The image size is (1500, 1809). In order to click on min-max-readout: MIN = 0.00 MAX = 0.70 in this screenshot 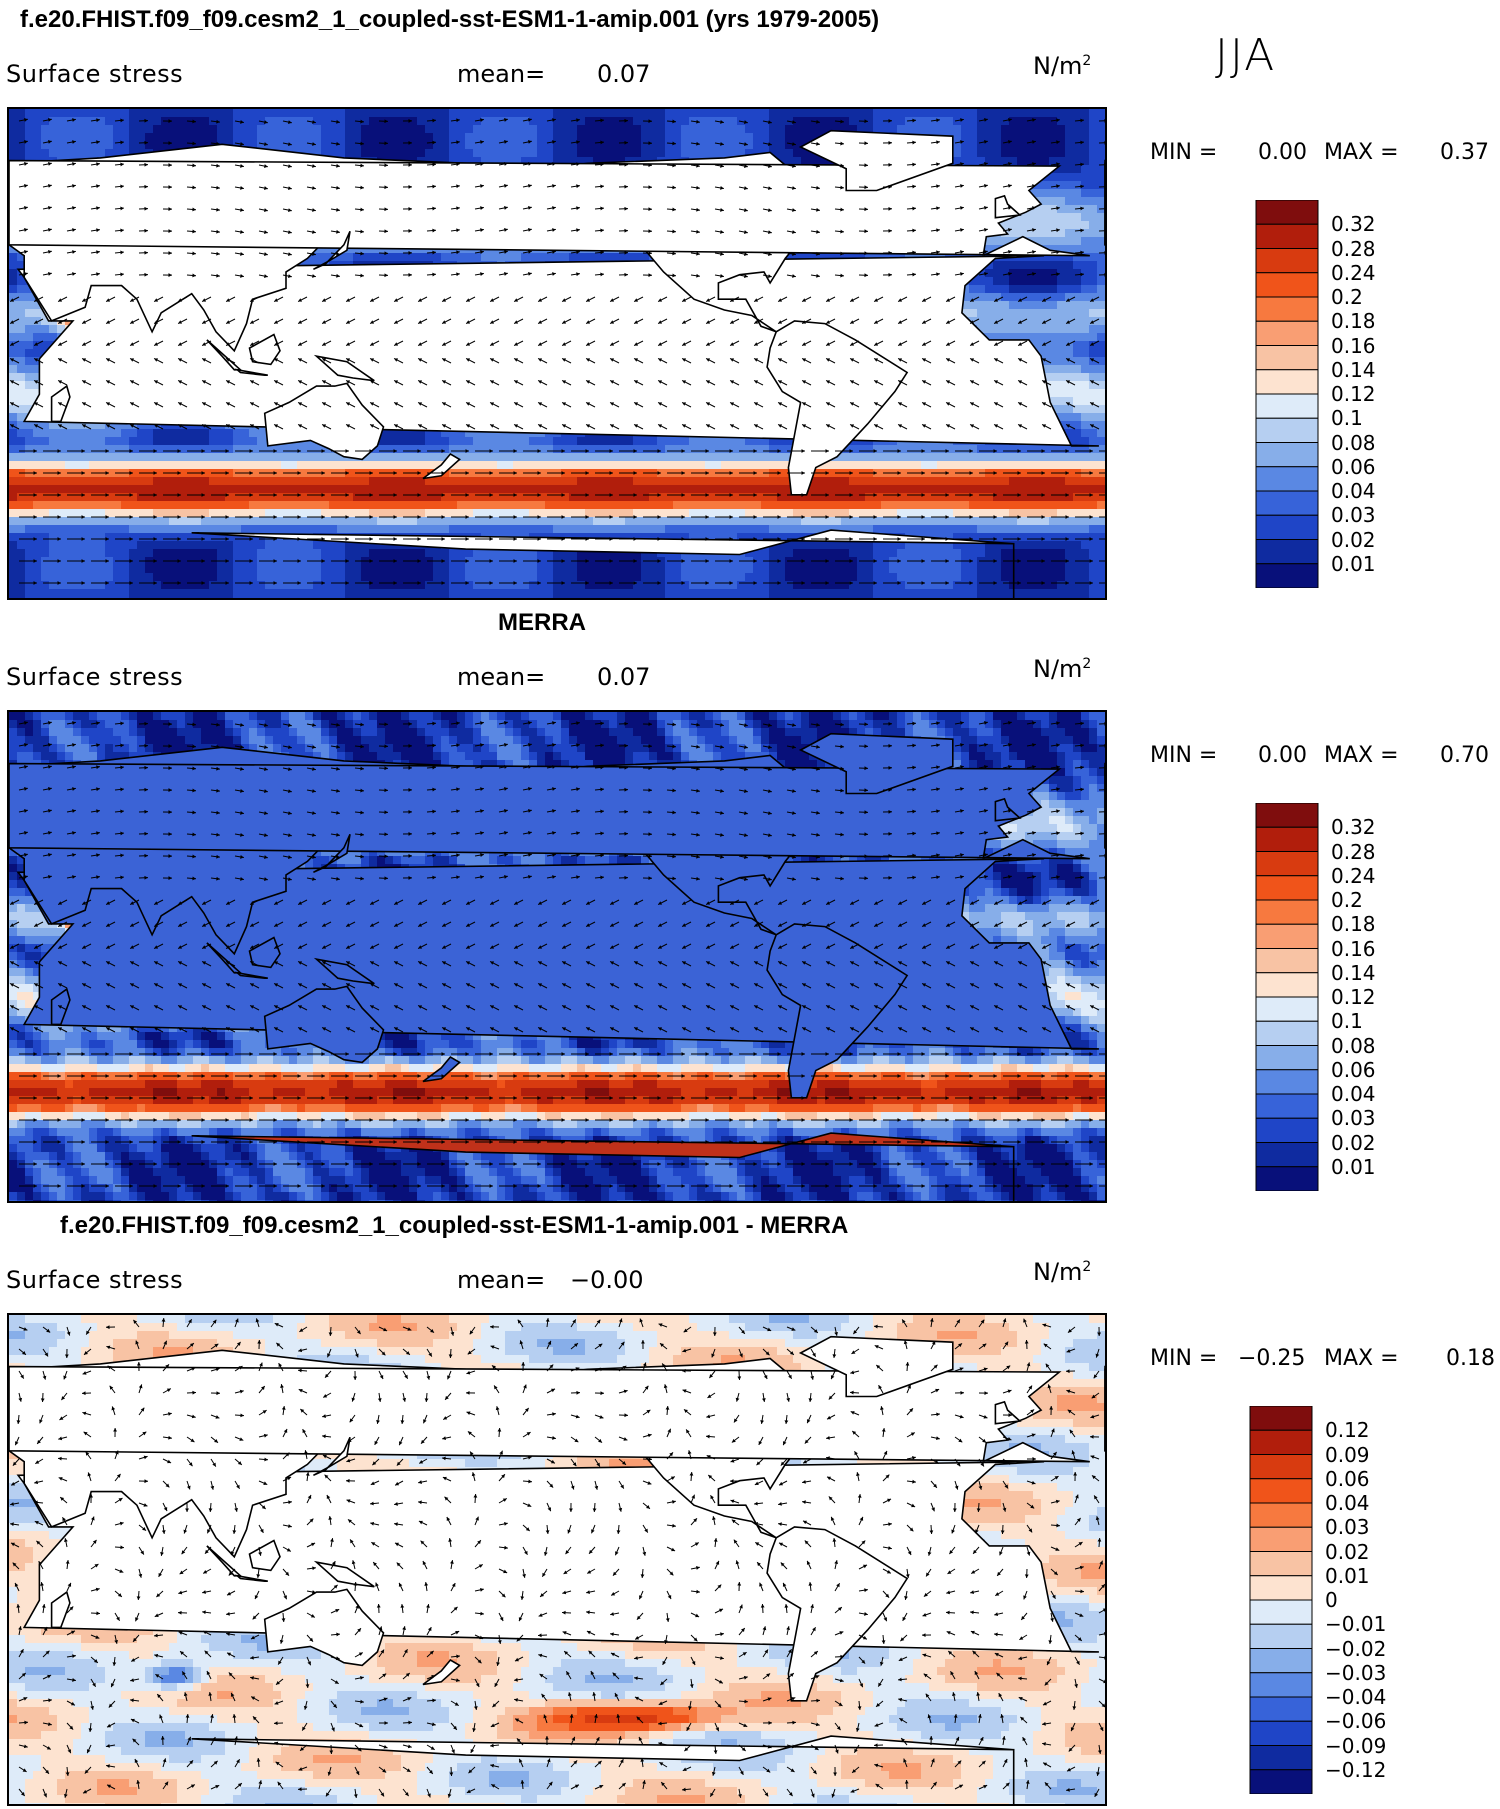, I will do `click(1319, 755)`.